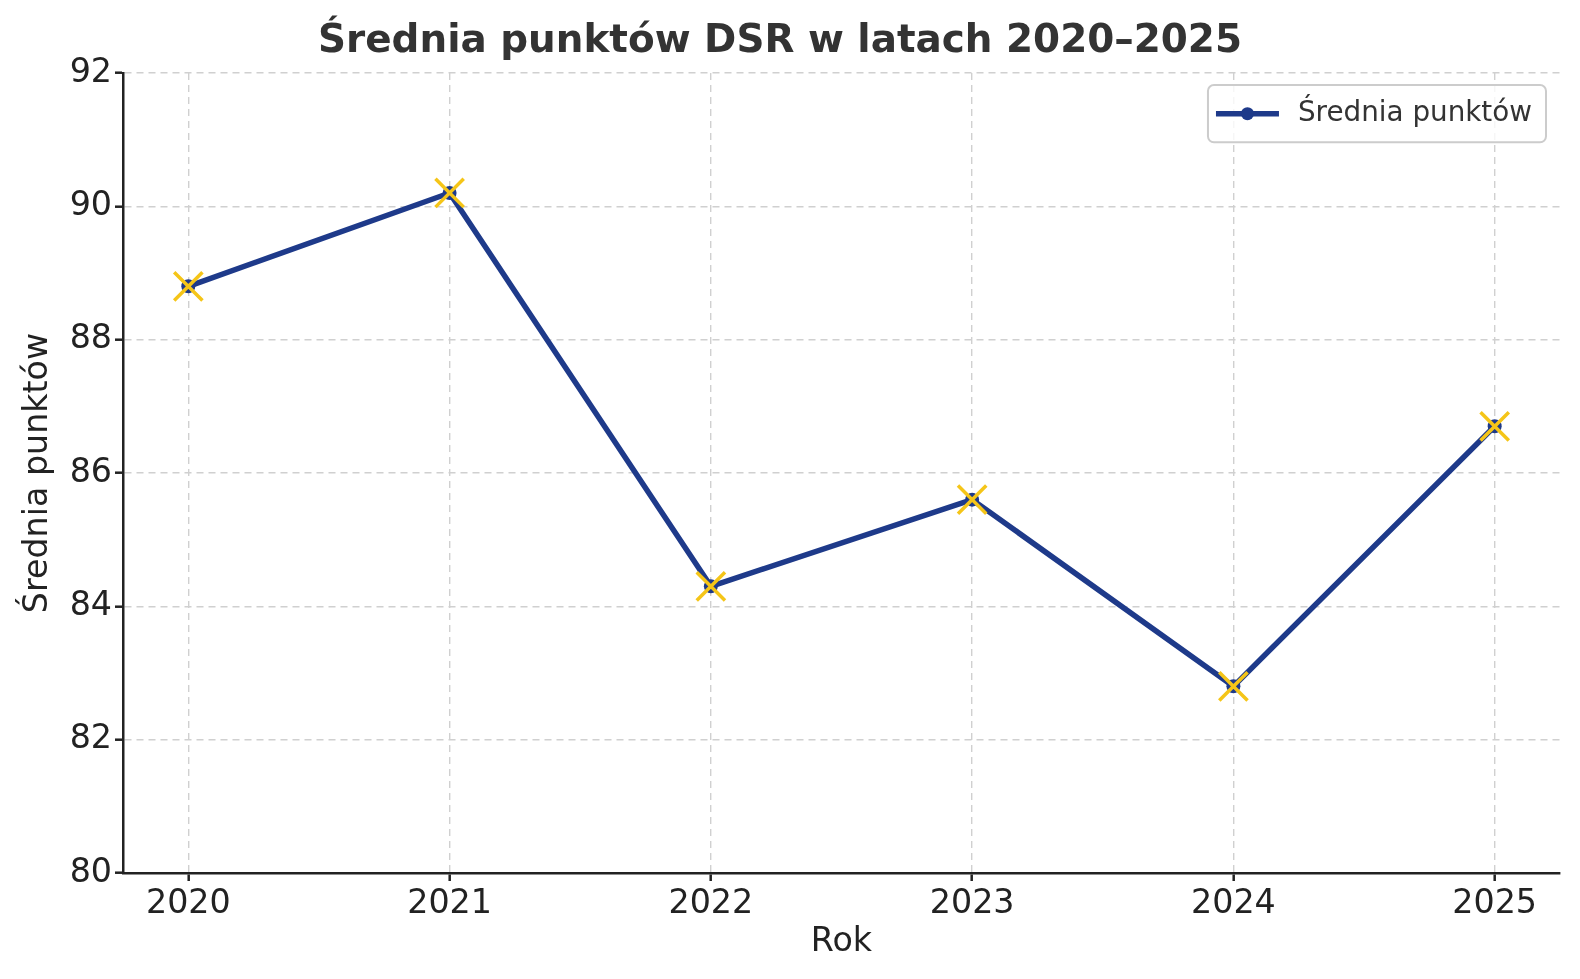 The width and height of the screenshot is (1580, 979). I want to click on x-tick-label: 2022, so click(711, 901).